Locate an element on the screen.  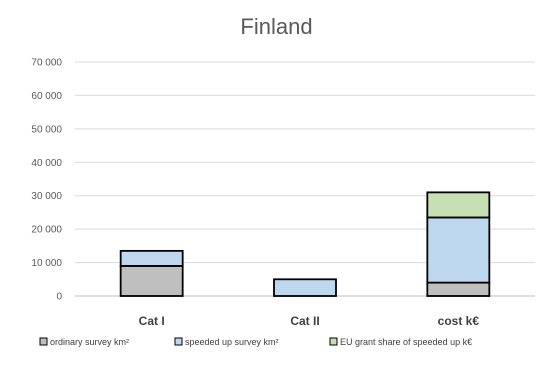
chart-title: Finland is located at coordinates (276, 26).